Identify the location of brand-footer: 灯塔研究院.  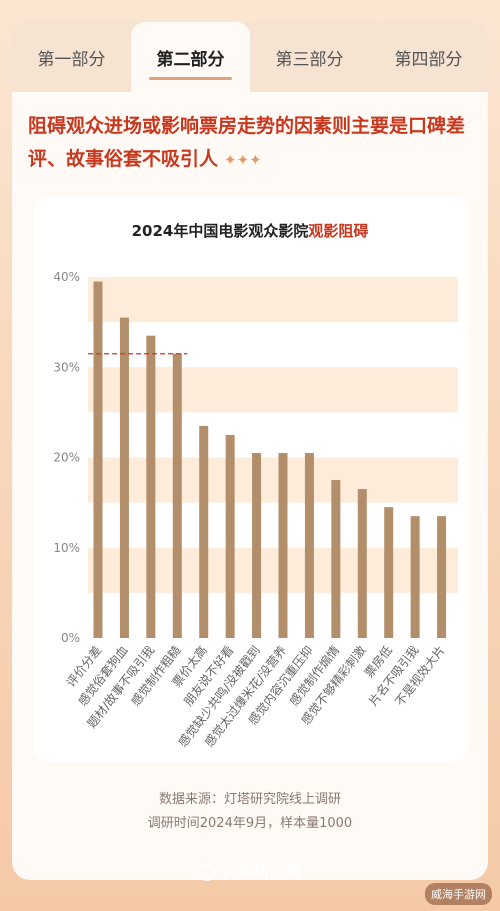
(250, 870).